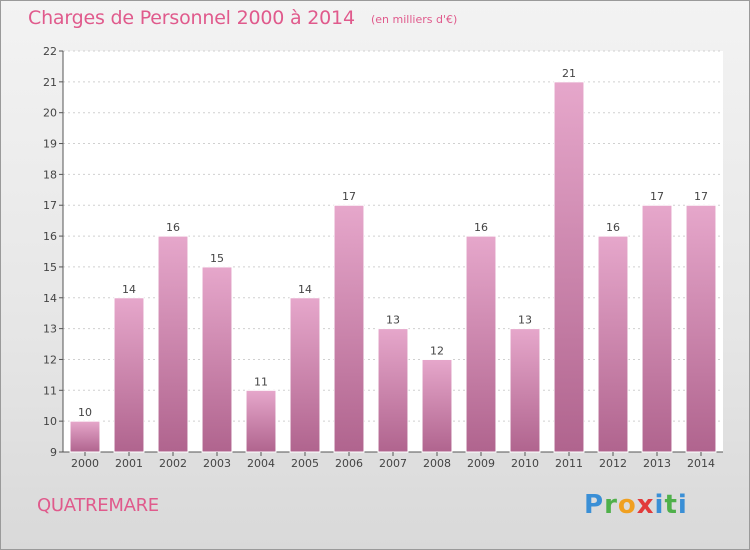 Image resolution: width=750 pixels, height=550 pixels. Describe the element at coordinates (437, 405) in the screenshot. I see `bar-2008` at that location.